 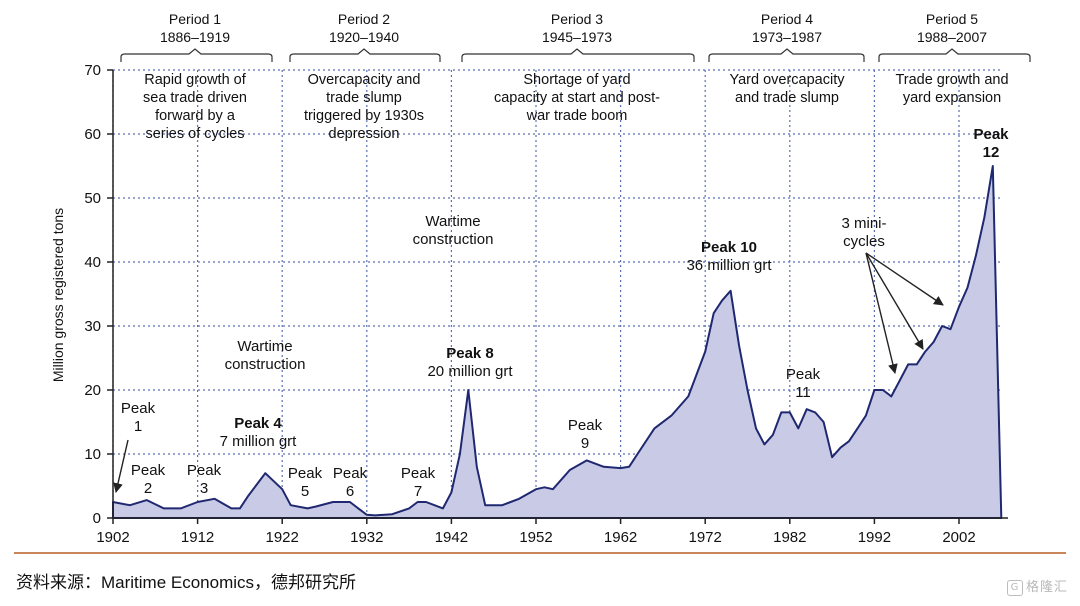 What do you see at coordinates (418, 491) in the screenshot?
I see `annotation-7-line: 7` at bounding box center [418, 491].